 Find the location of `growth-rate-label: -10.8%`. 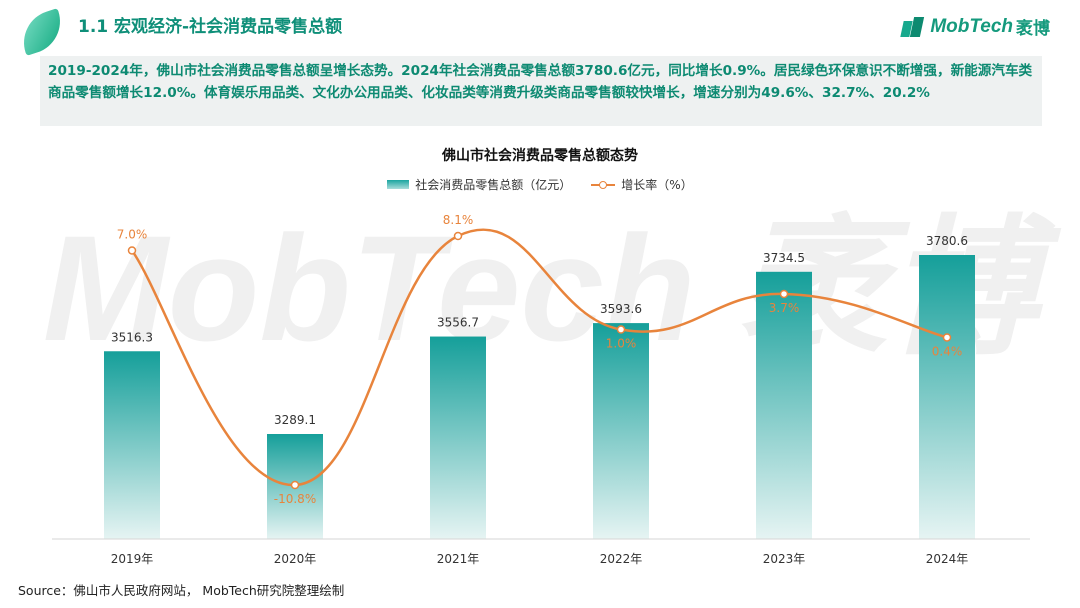

growth-rate-label: -10.8% is located at coordinates (295, 499).